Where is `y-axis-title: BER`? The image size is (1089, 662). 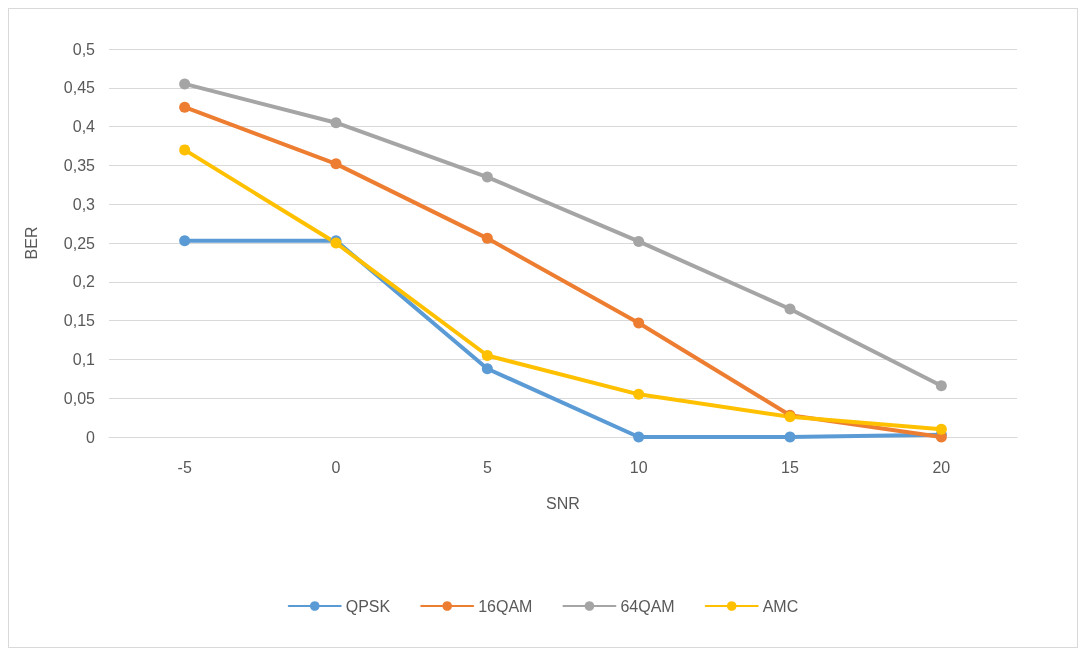 y-axis-title: BER is located at coordinates (31, 243).